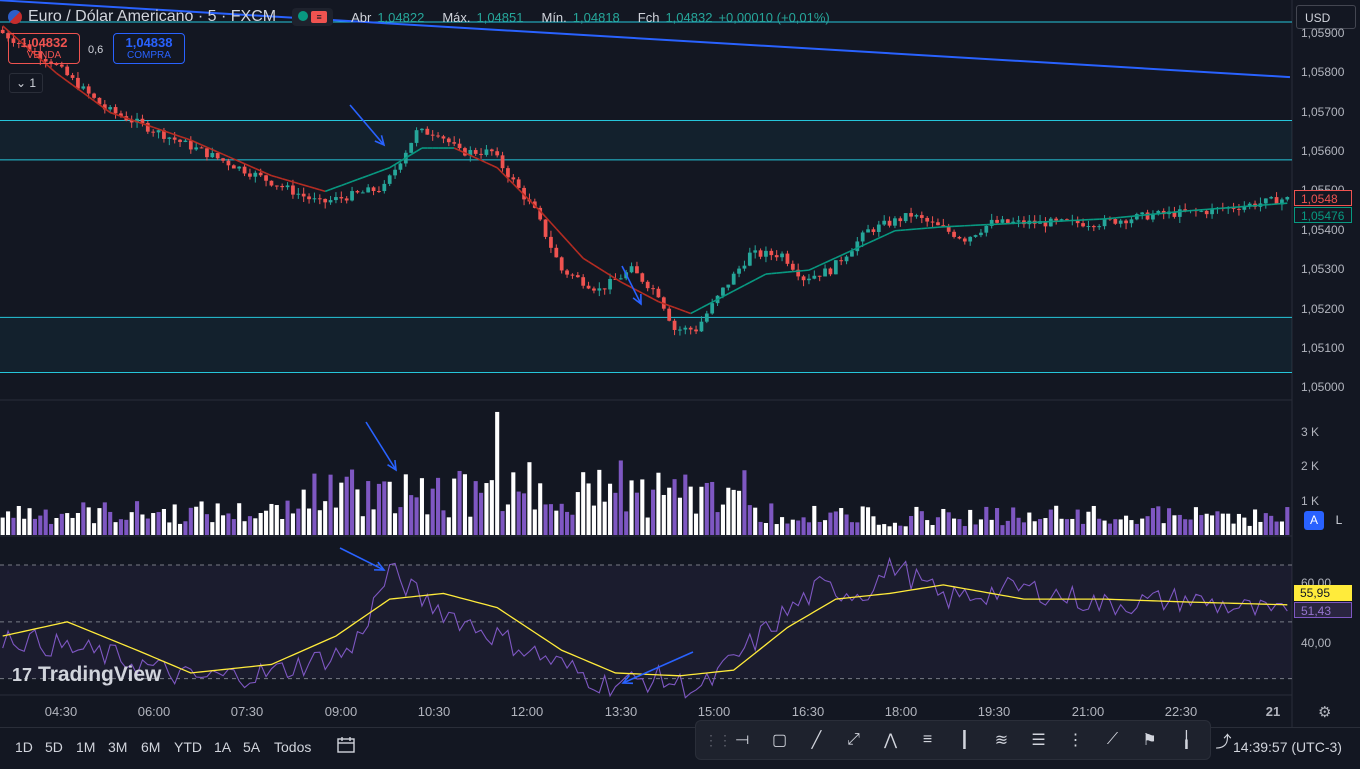  What do you see at coordinates (1112, 740) in the screenshot?
I see `gann-tool-icon: ⟋` at bounding box center [1112, 740].